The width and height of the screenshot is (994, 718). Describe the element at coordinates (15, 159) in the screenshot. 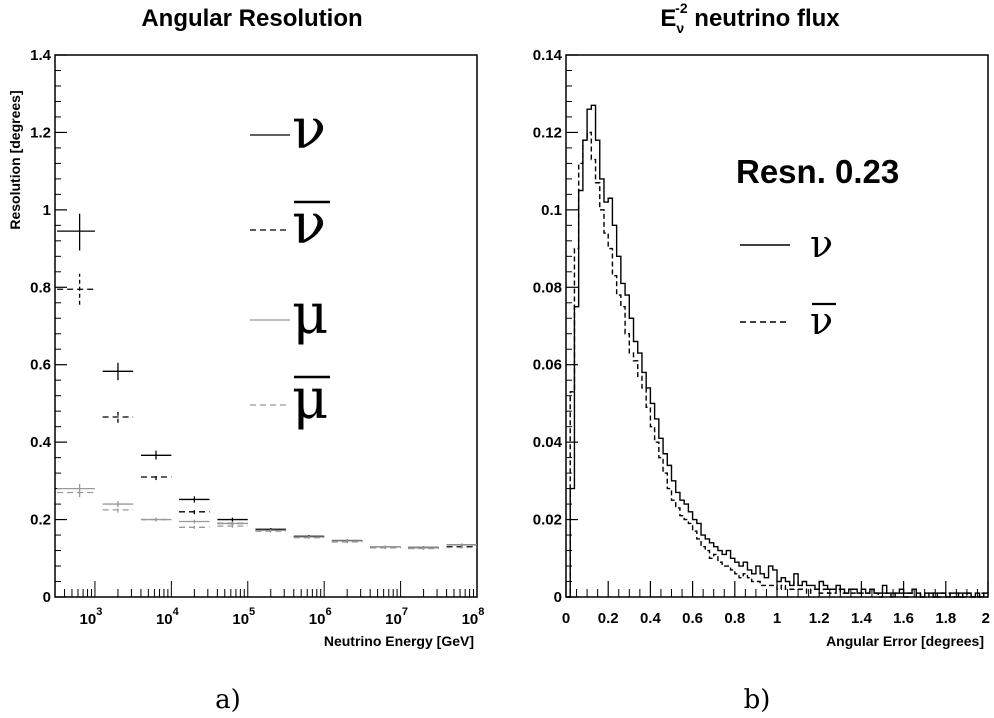

I see `left-y-axis-label: Resolution [degrees]` at that location.